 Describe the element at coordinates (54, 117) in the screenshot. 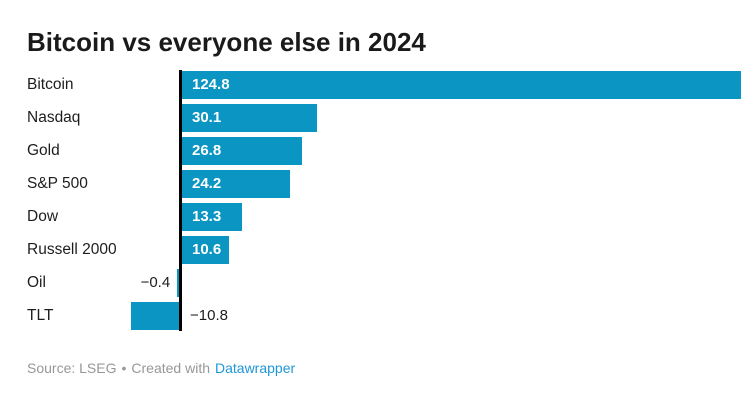

I see `category-label: Nasdaq` at that location.